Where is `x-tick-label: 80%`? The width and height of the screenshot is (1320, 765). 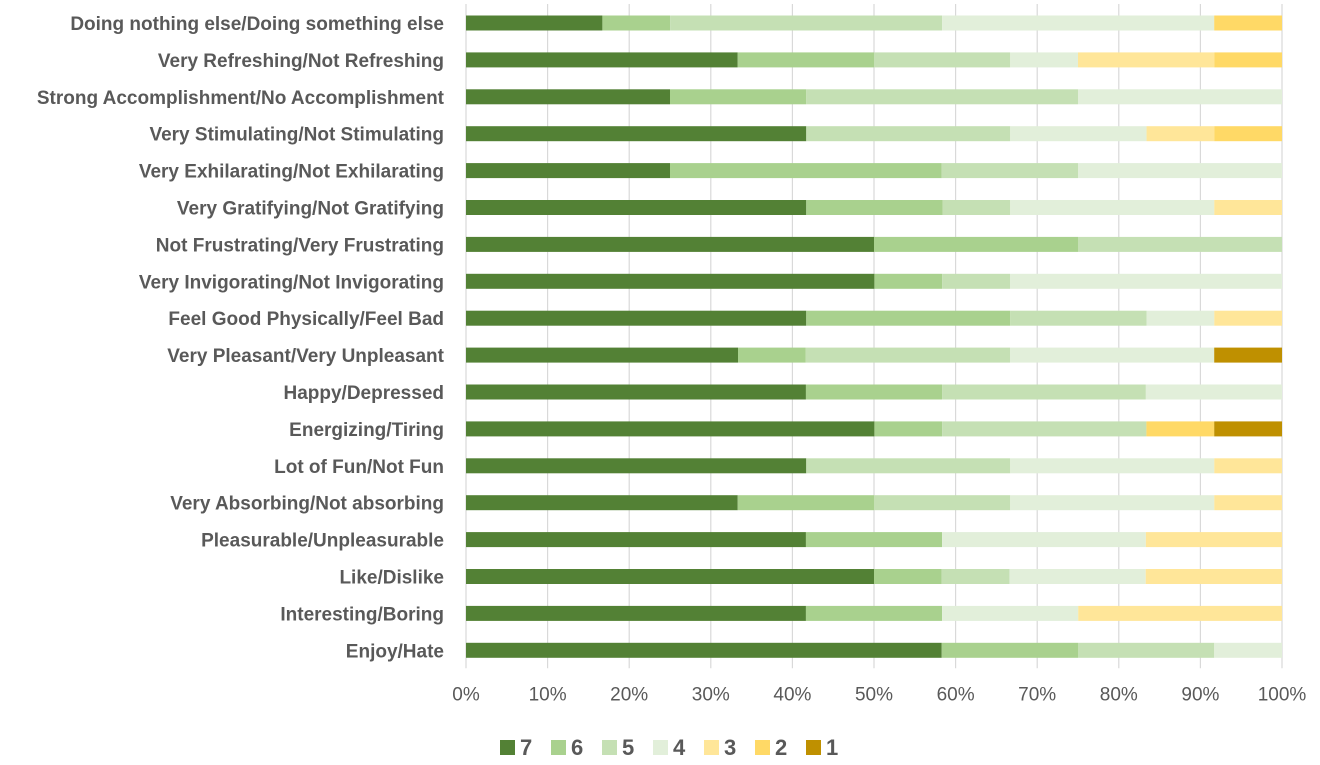
x-tick-label: 80% is located at coordinates (1119, 694).